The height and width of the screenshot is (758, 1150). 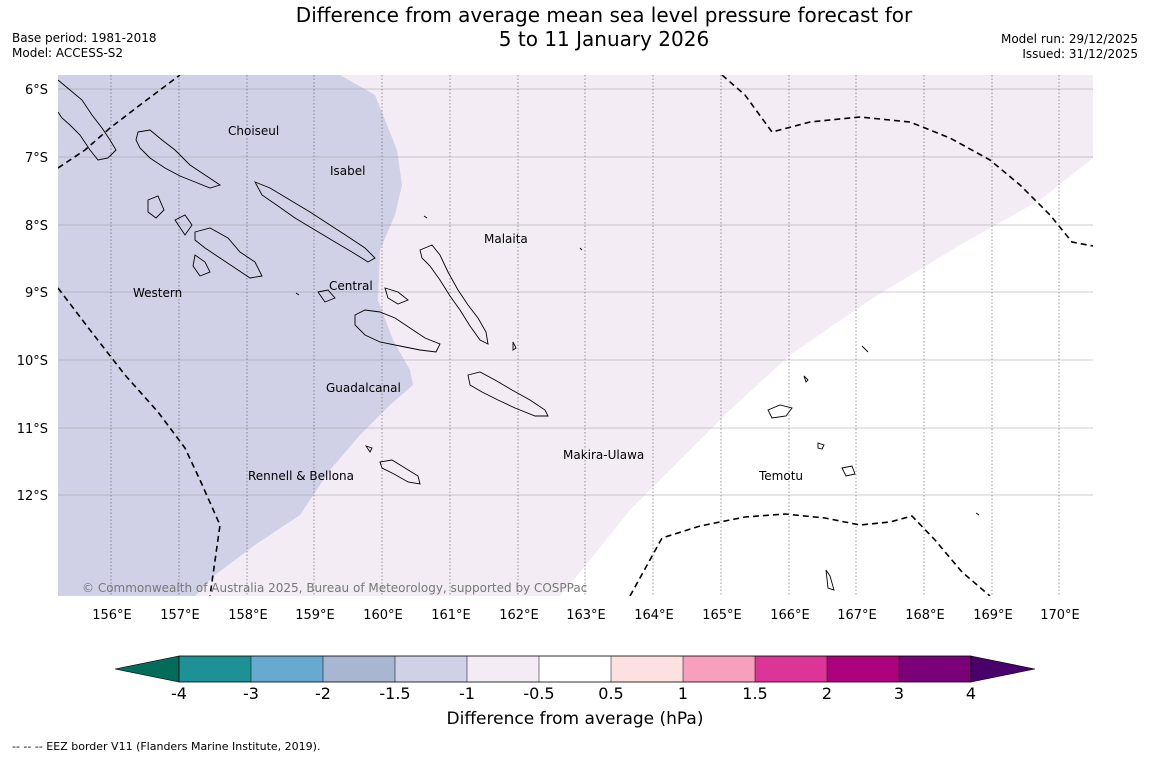 I want to click on region-label-western: Western, so click(x=157, y=293).